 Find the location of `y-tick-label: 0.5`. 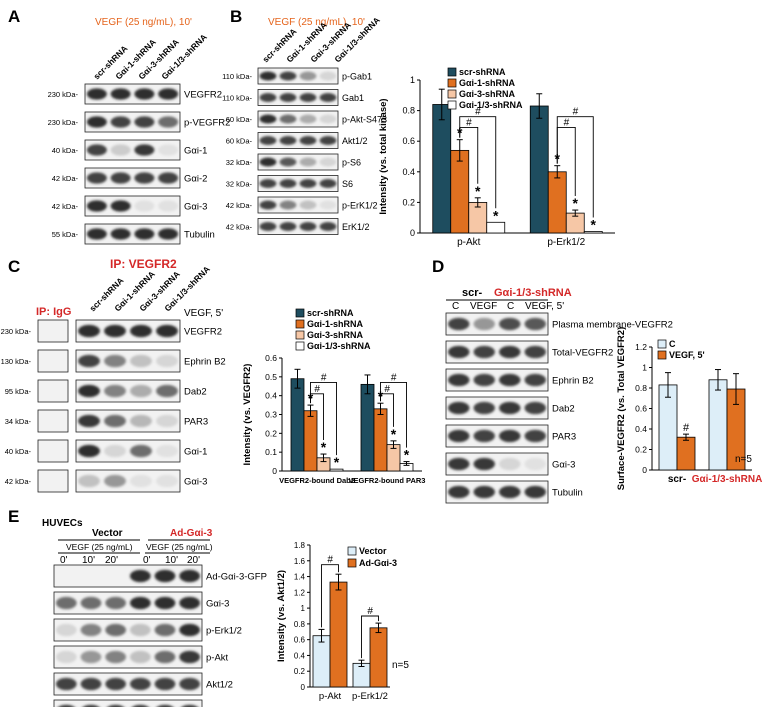

y-tick-label: 0.5 is located at coordinates (271, 377).